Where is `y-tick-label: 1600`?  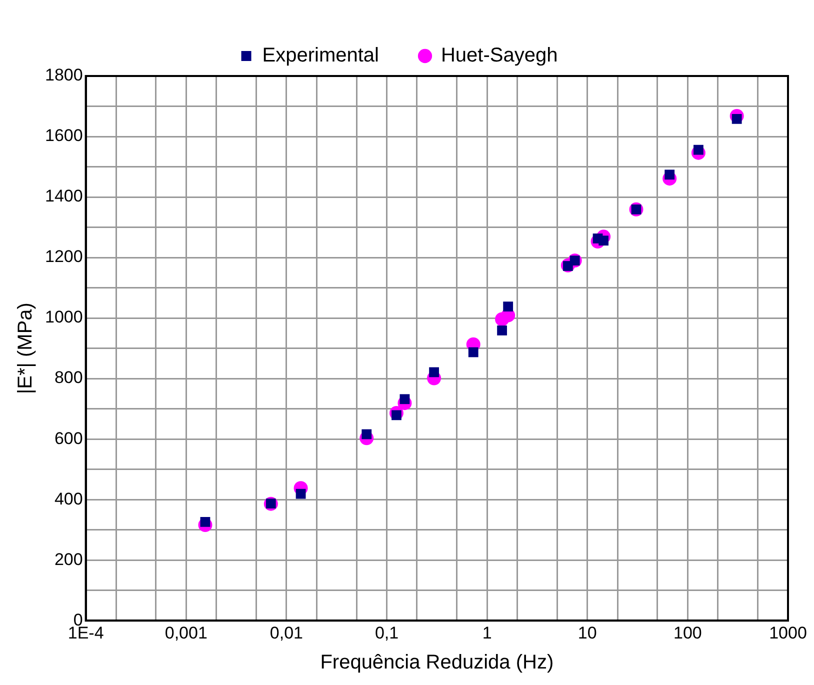
y-tick-label: 1600 is located at coordinates (63, 136).